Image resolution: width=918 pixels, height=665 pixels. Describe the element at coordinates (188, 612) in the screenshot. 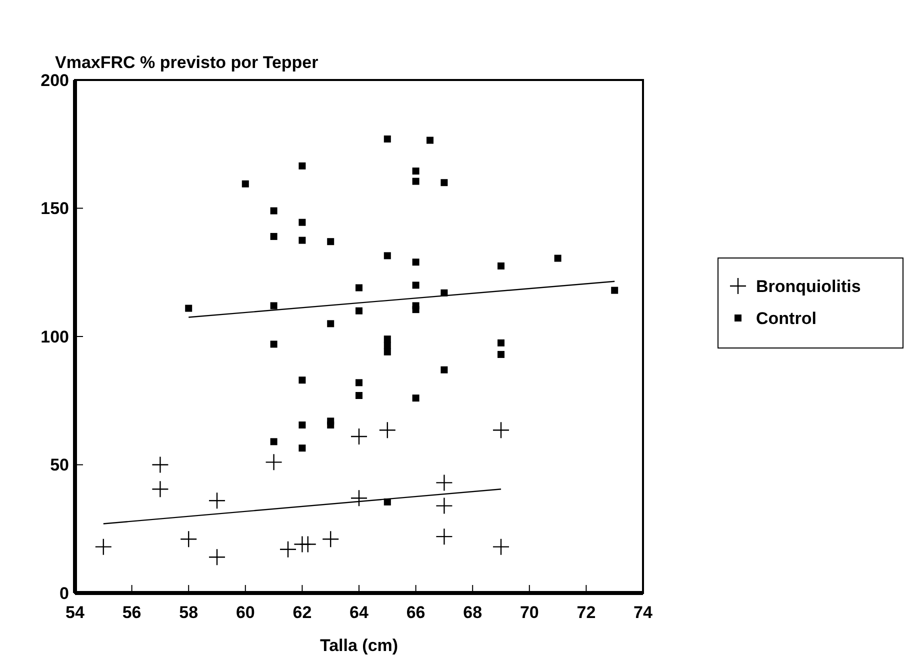

I see `x-tick-label: 58` at that location.